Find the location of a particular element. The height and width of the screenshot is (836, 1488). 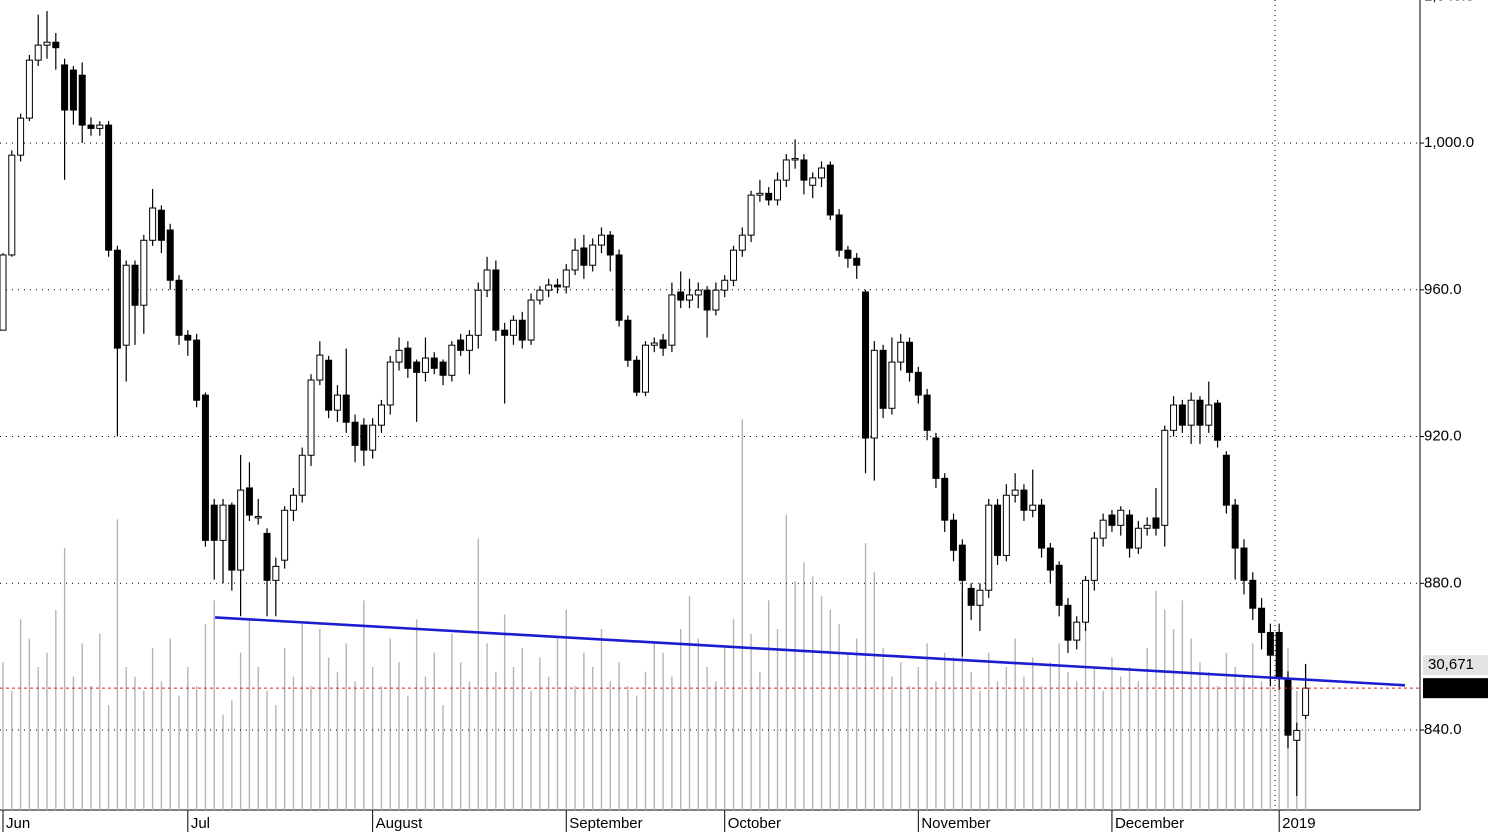

y-tick-label: 880.0 is located at coordinates (1443, 582).